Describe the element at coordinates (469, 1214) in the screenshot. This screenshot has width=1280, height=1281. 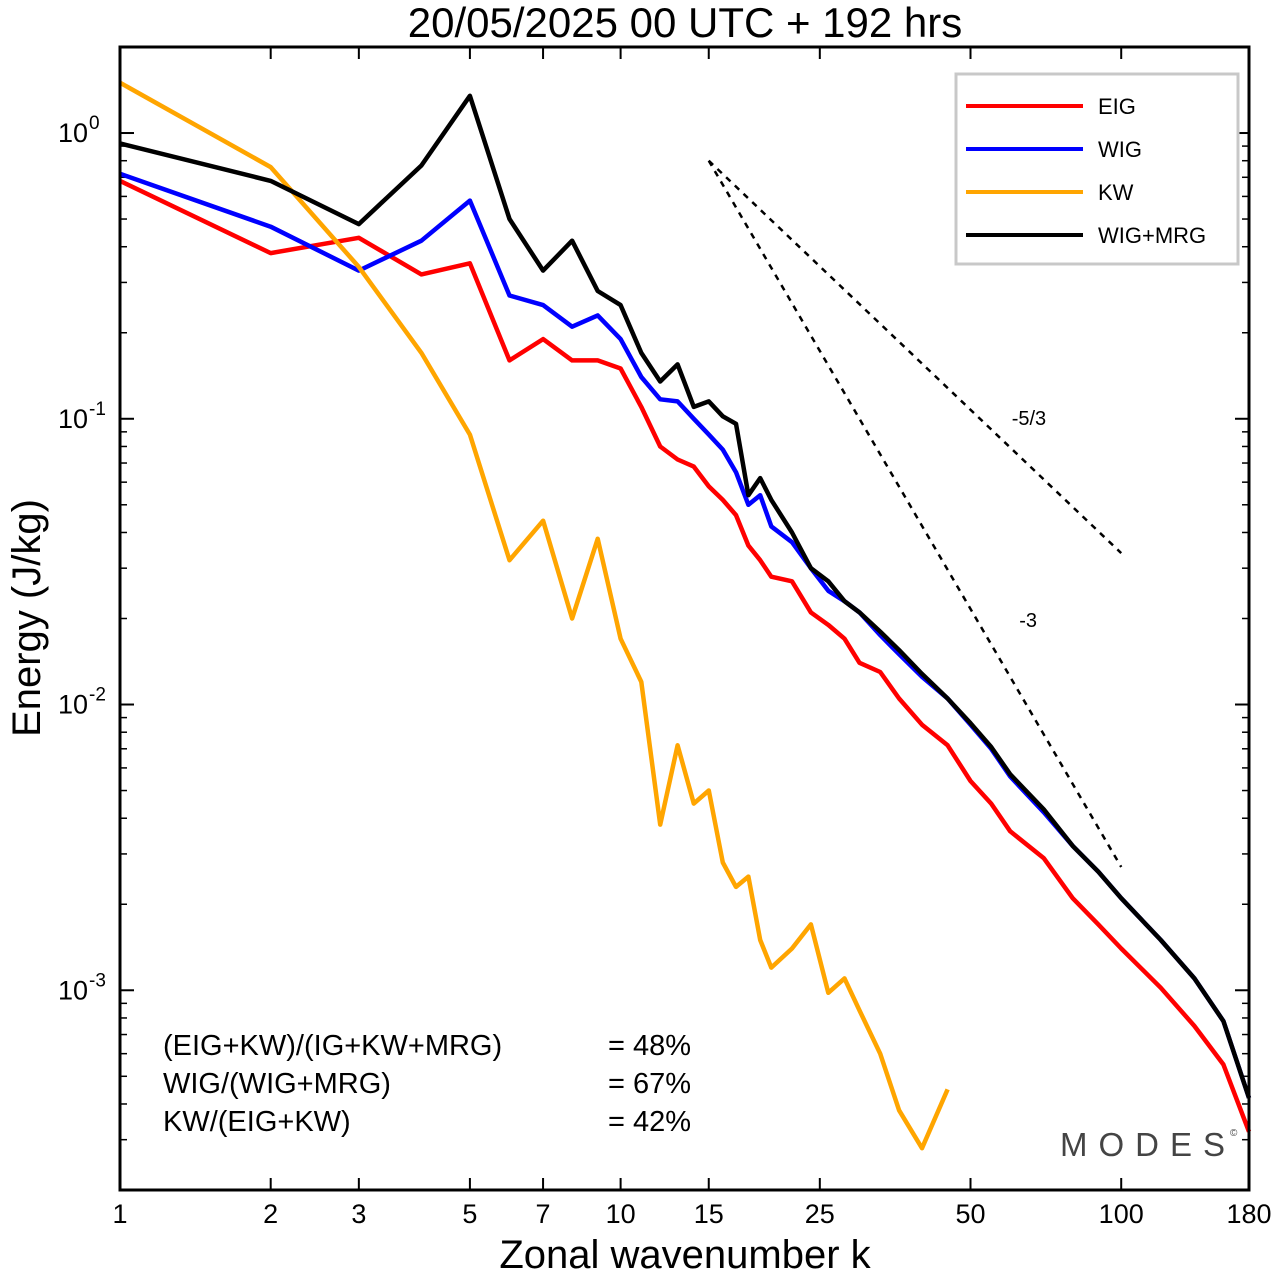
I see `x-tick-label-3: 5` at that location.